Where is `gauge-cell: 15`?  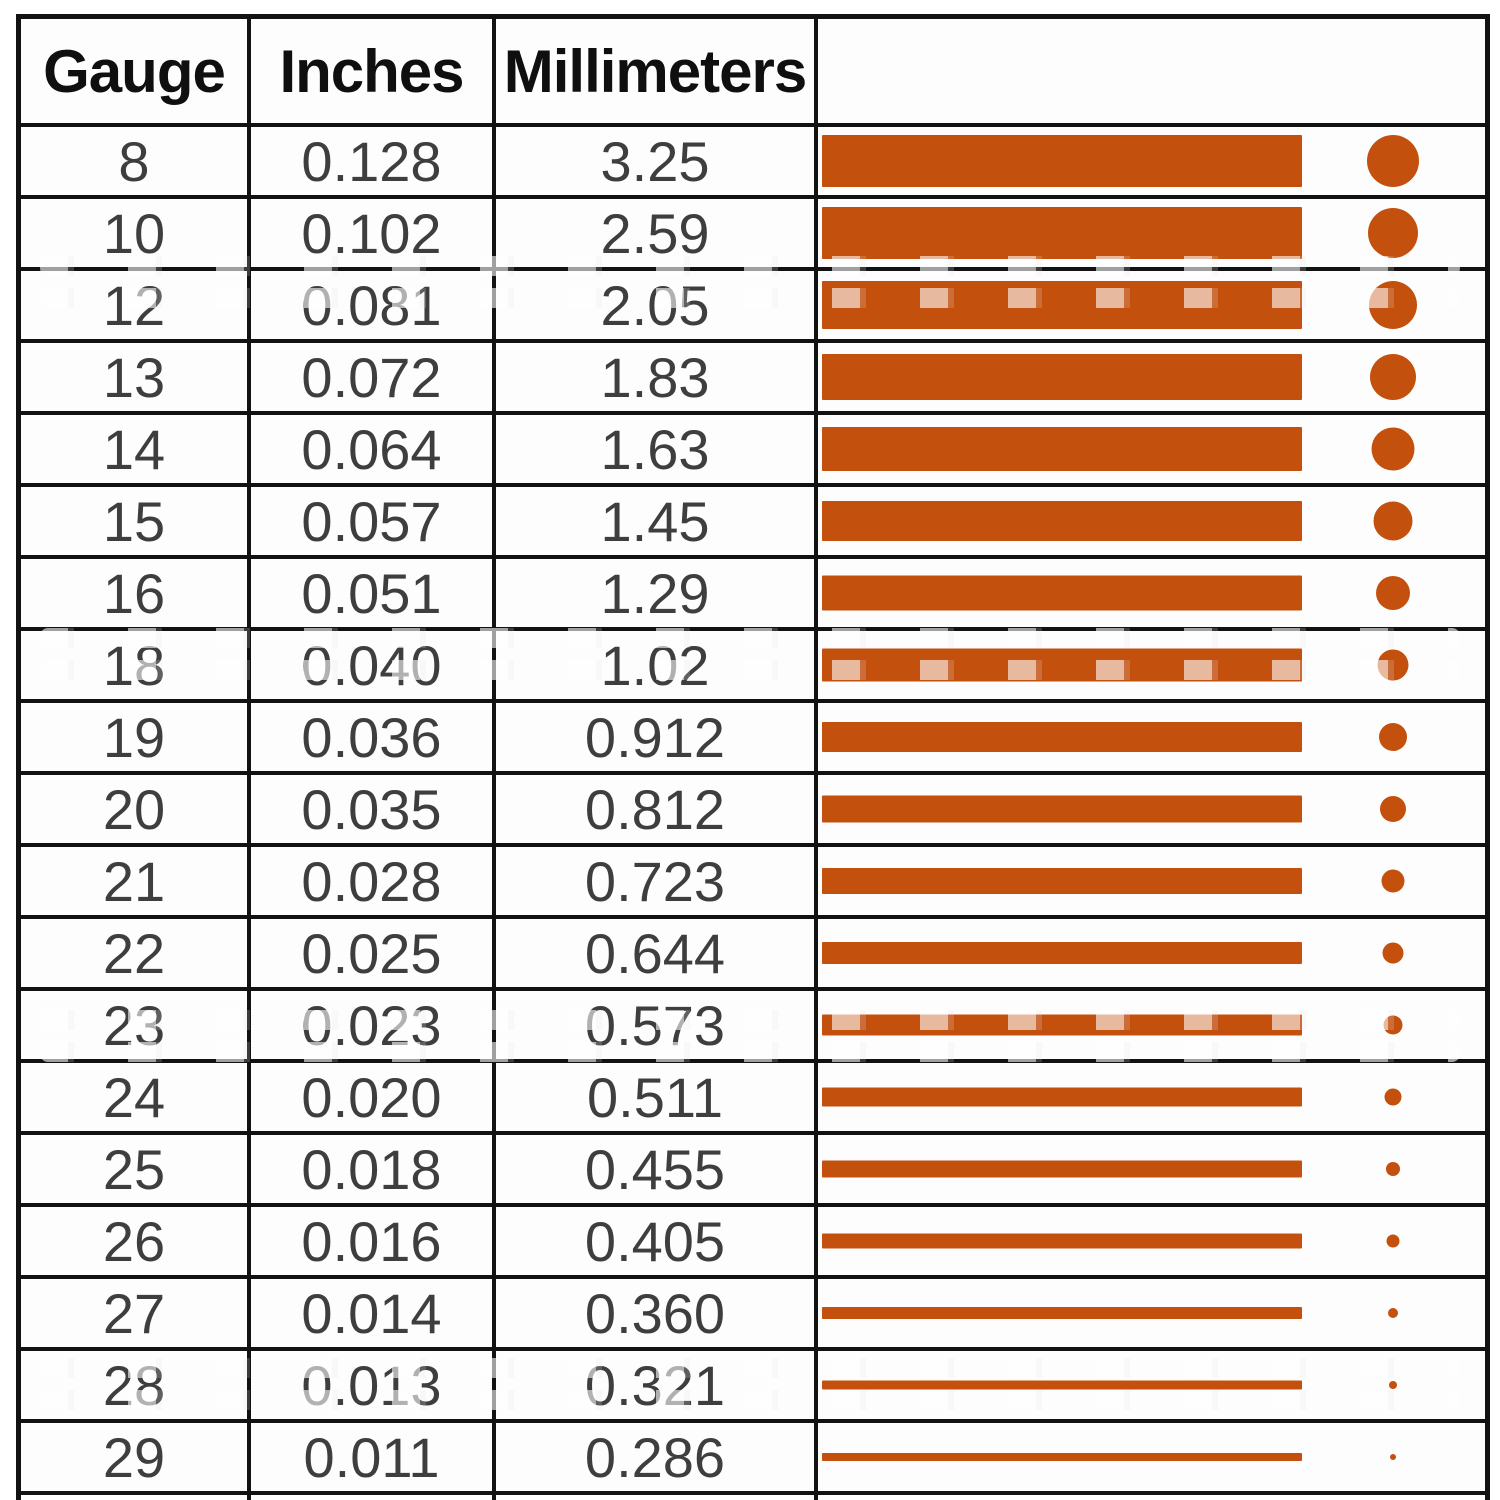
gauge-cell: 15 is located at coordinates (136, 521).